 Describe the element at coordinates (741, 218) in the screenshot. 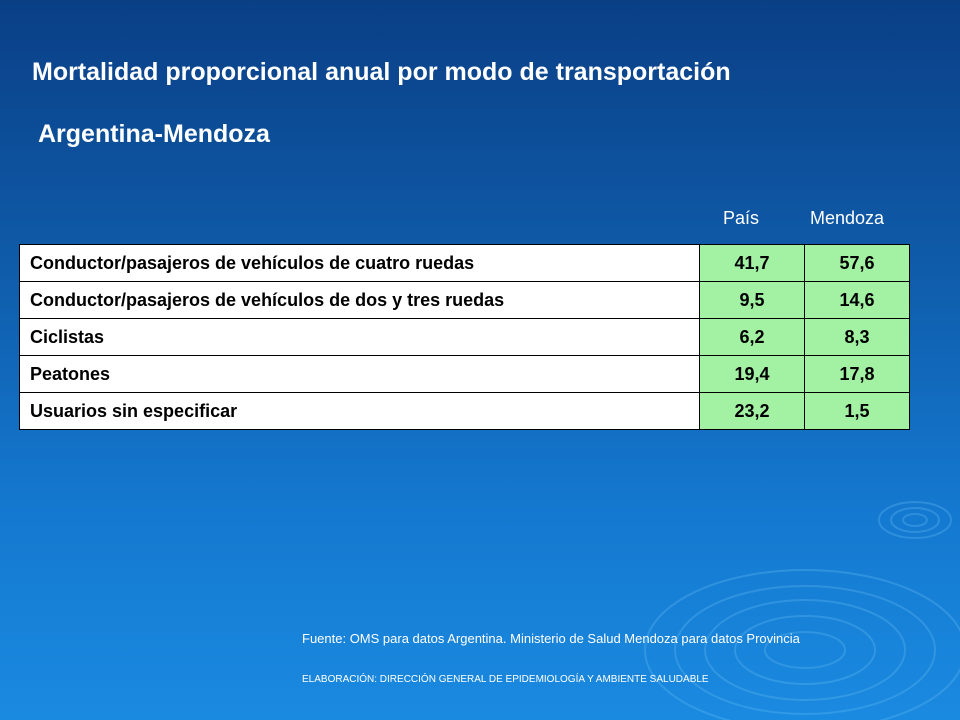

I see `column-header-pais: País` at that location.